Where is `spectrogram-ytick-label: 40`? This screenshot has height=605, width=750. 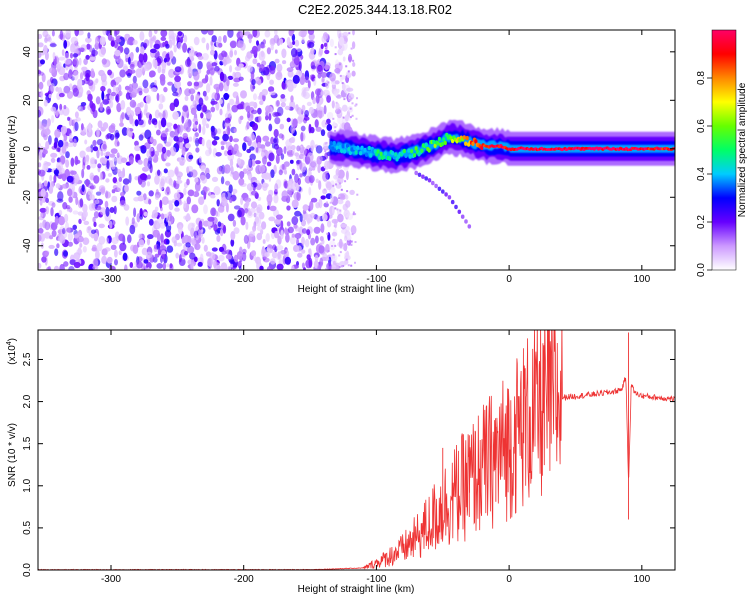
spectrogram-ytick-label: 40 is located at coordinates (27, 52).